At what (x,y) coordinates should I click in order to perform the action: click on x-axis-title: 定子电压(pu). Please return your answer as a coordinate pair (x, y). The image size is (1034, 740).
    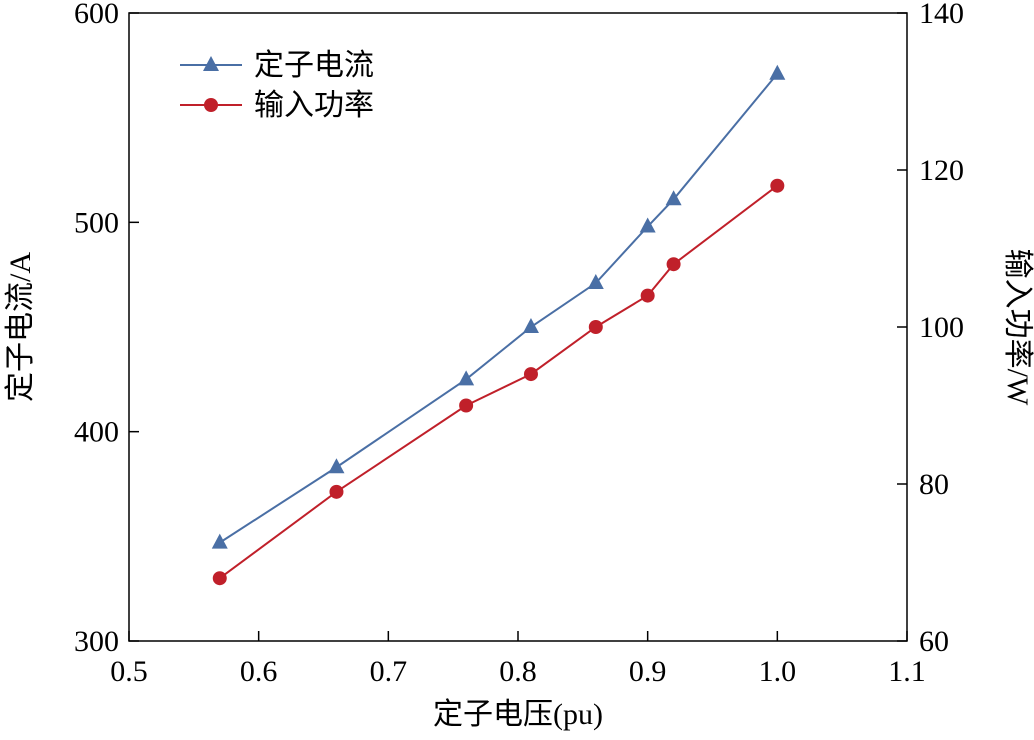
    Looking at the image, I should click on (518, 714).